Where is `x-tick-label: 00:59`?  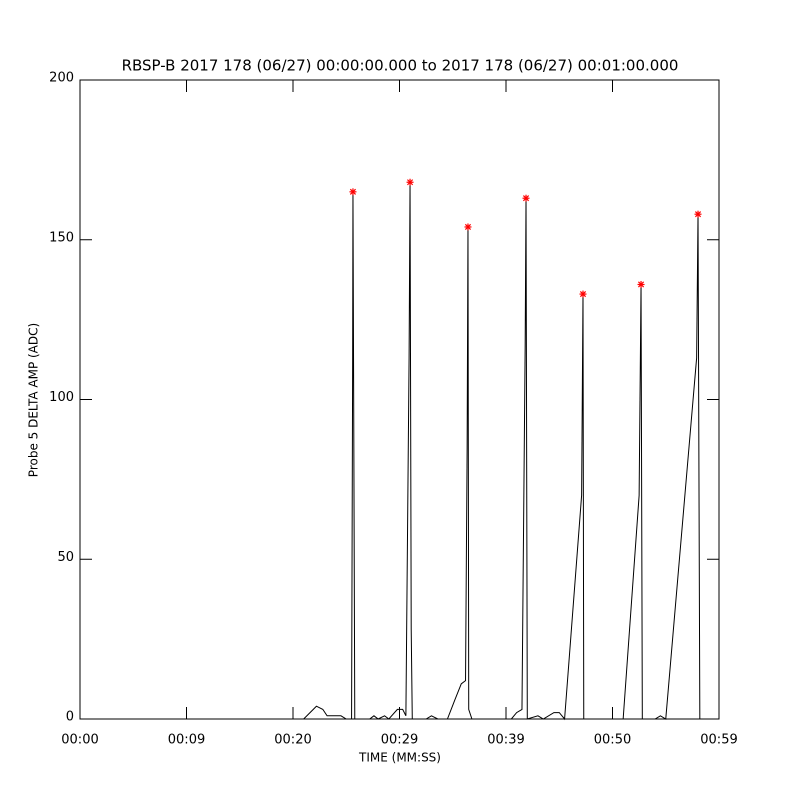
x-tick-label: 00:59 is located at coordinates (718, 740).